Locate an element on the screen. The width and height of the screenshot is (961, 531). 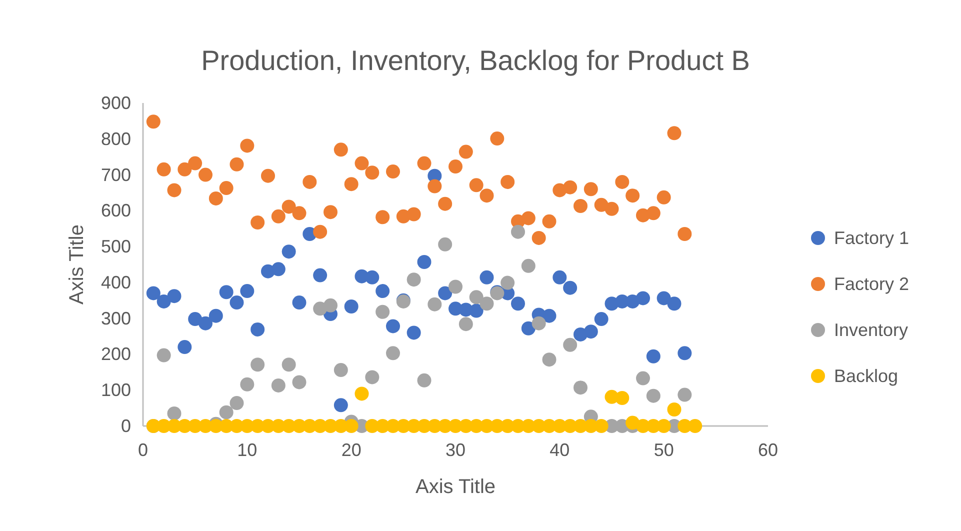
y-tick-label: 300 is located at coordinates (115, 318).